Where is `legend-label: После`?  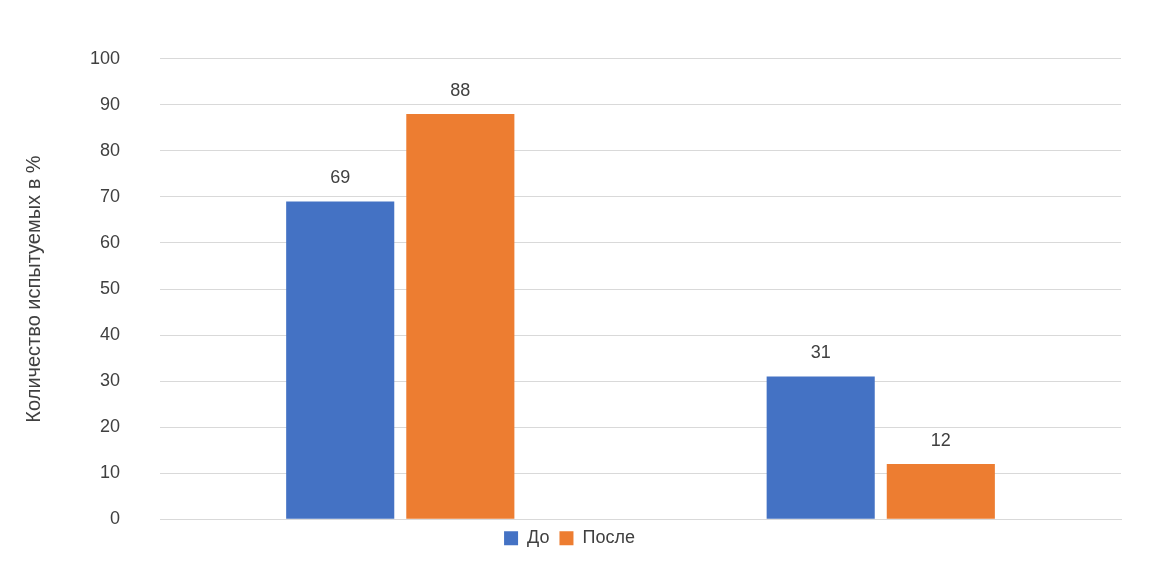
legend-label: После is located at coordinates (608, 537).